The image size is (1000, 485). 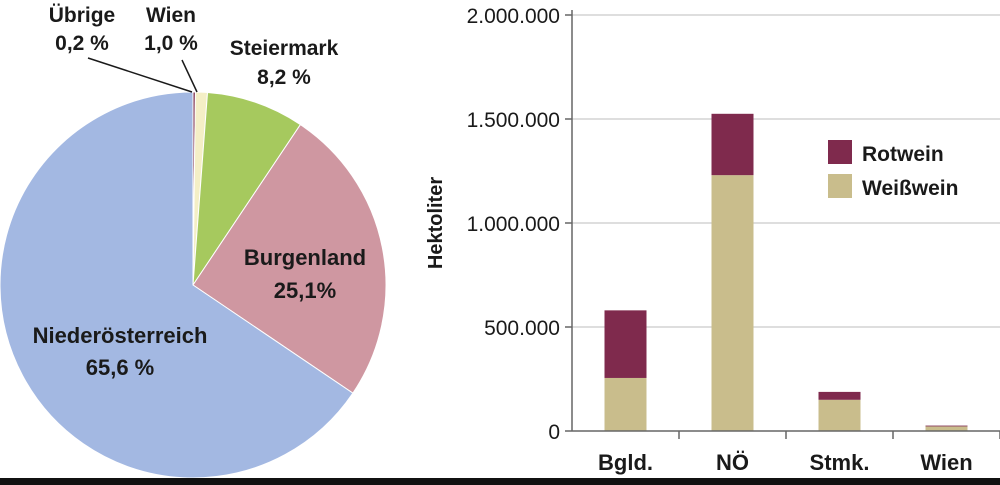 What do you see at coordinates (910, 188) in the screenshot?
I see `legend-label-weisswein: Weißwein` at bounding box center [910, 188].